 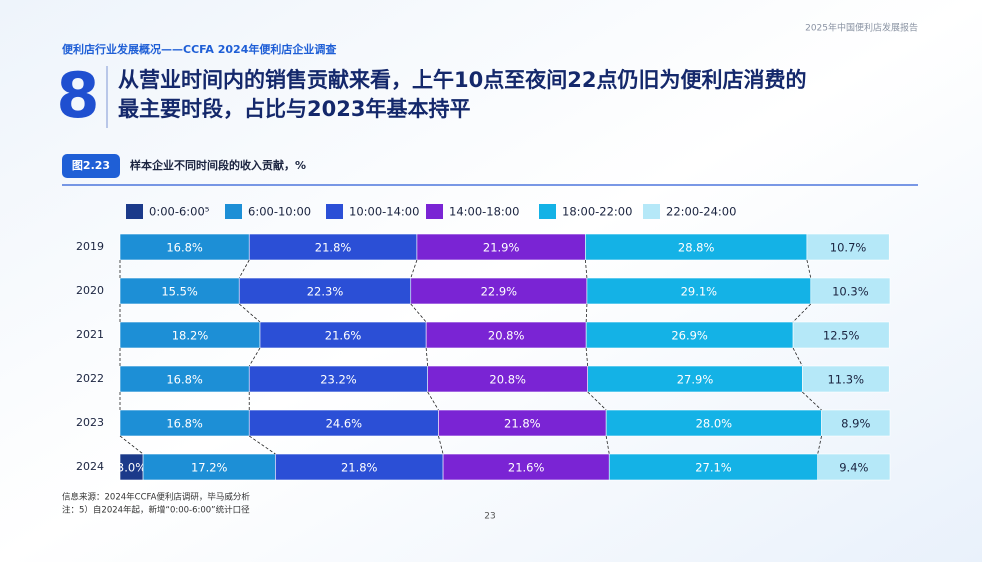 I want to click on value-label: 28.8%, so click(x=696, y=248).